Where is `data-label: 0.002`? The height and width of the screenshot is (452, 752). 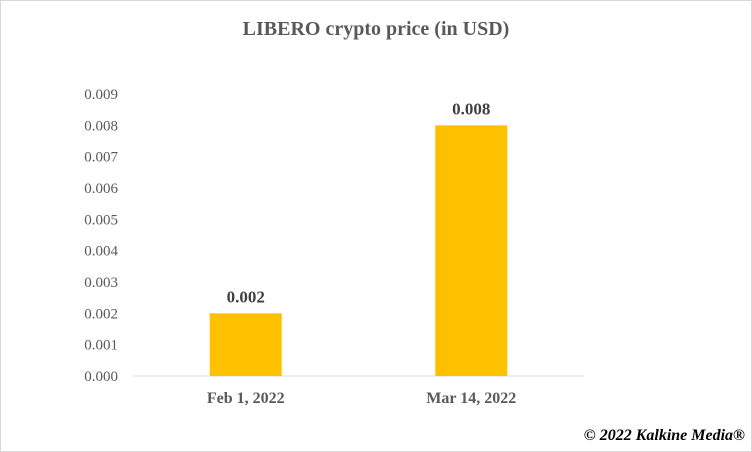
data-label: 0.002 is located at coordinates (246, 296).